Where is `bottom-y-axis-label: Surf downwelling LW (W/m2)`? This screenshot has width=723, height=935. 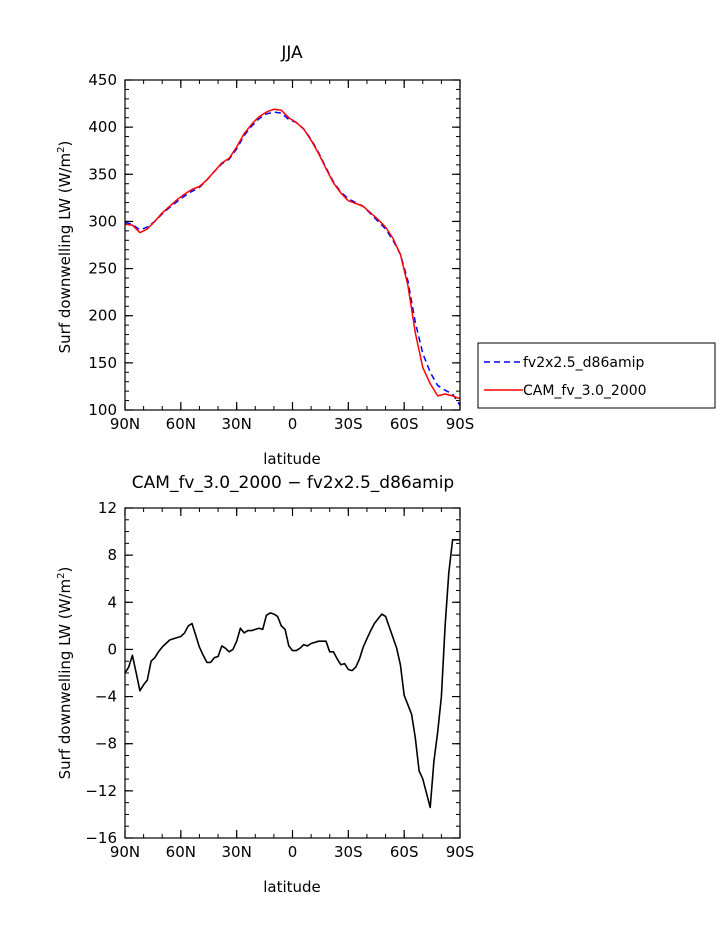
bottom-y-axis-label: Surf downwelling LW (W/m2) is located at coordinates (65, 673).